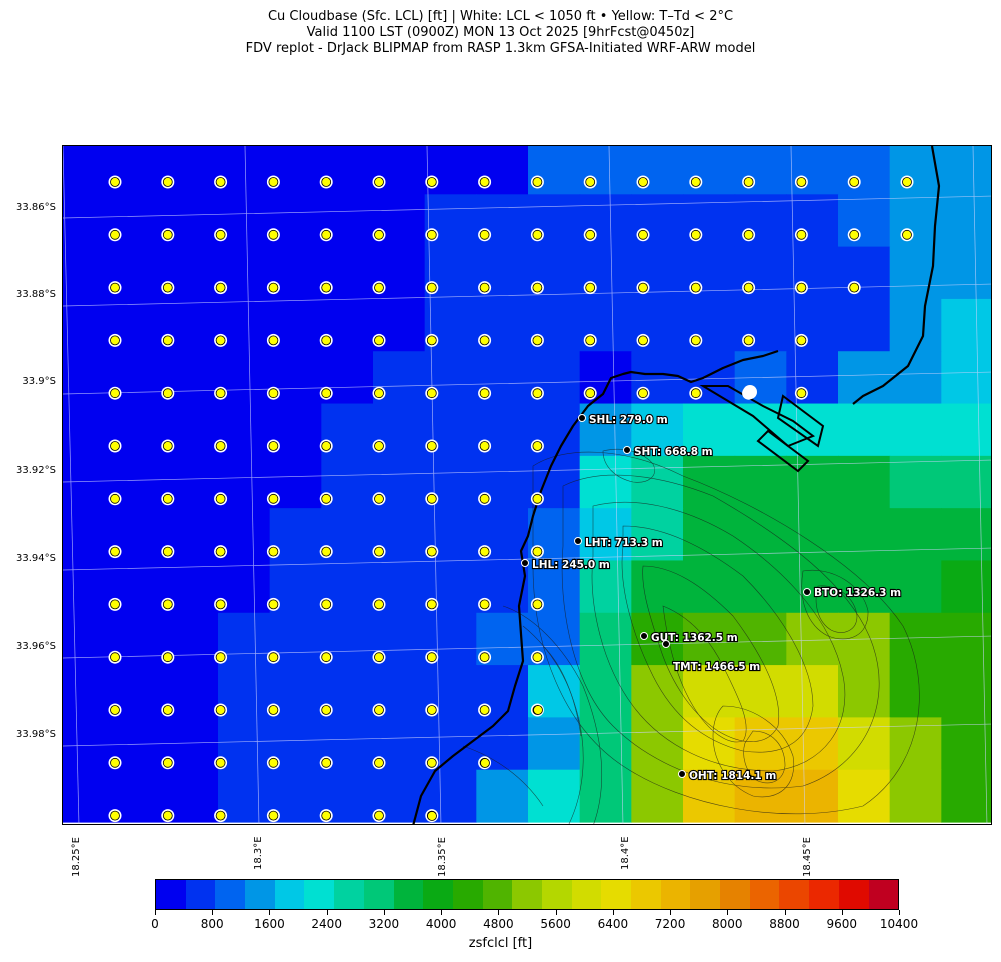  What do you see at coordinates (682, 774) in the screenshot?
I see `station-oht-marker` at bounding box center [682, 774].